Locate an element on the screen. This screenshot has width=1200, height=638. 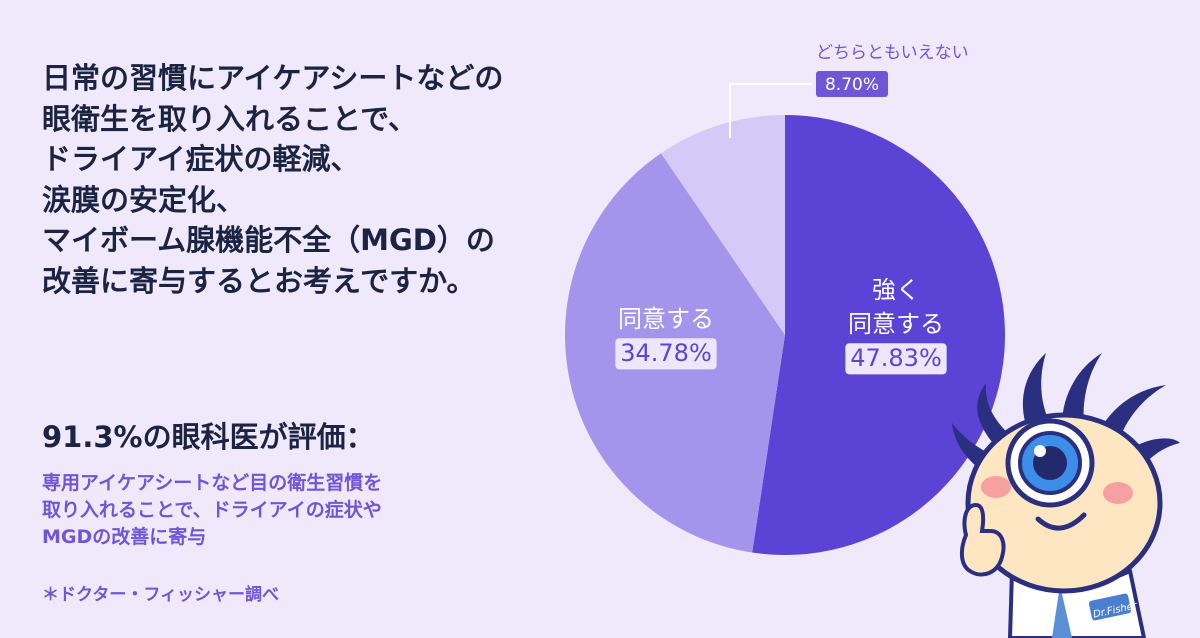
mascot-left-cheek is located at coordinates (996, 487).